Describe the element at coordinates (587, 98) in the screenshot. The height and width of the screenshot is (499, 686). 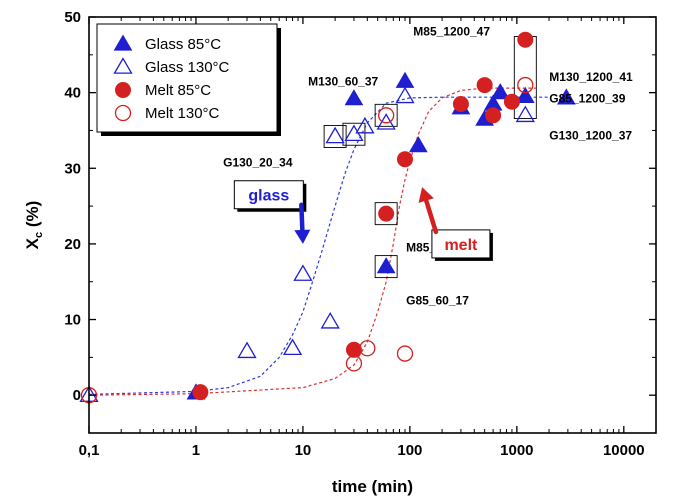
I see `point-annotation: G85_1200_39` at that location.